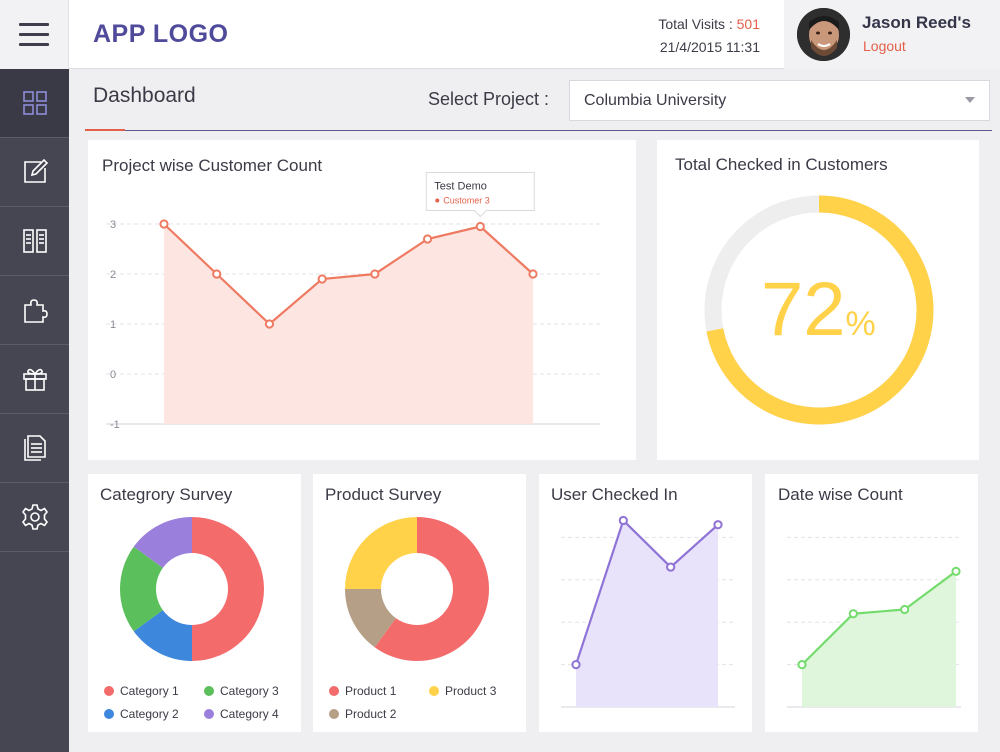 This screenshot has width=1000, height=752. I want to click on y-tick-label: -1, so click(115, 425).